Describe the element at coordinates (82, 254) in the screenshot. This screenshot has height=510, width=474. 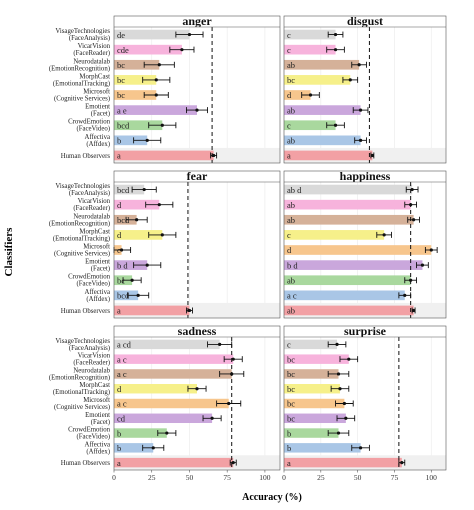
I see `classifier-sublabel: (Cognitive Services)` at that location.